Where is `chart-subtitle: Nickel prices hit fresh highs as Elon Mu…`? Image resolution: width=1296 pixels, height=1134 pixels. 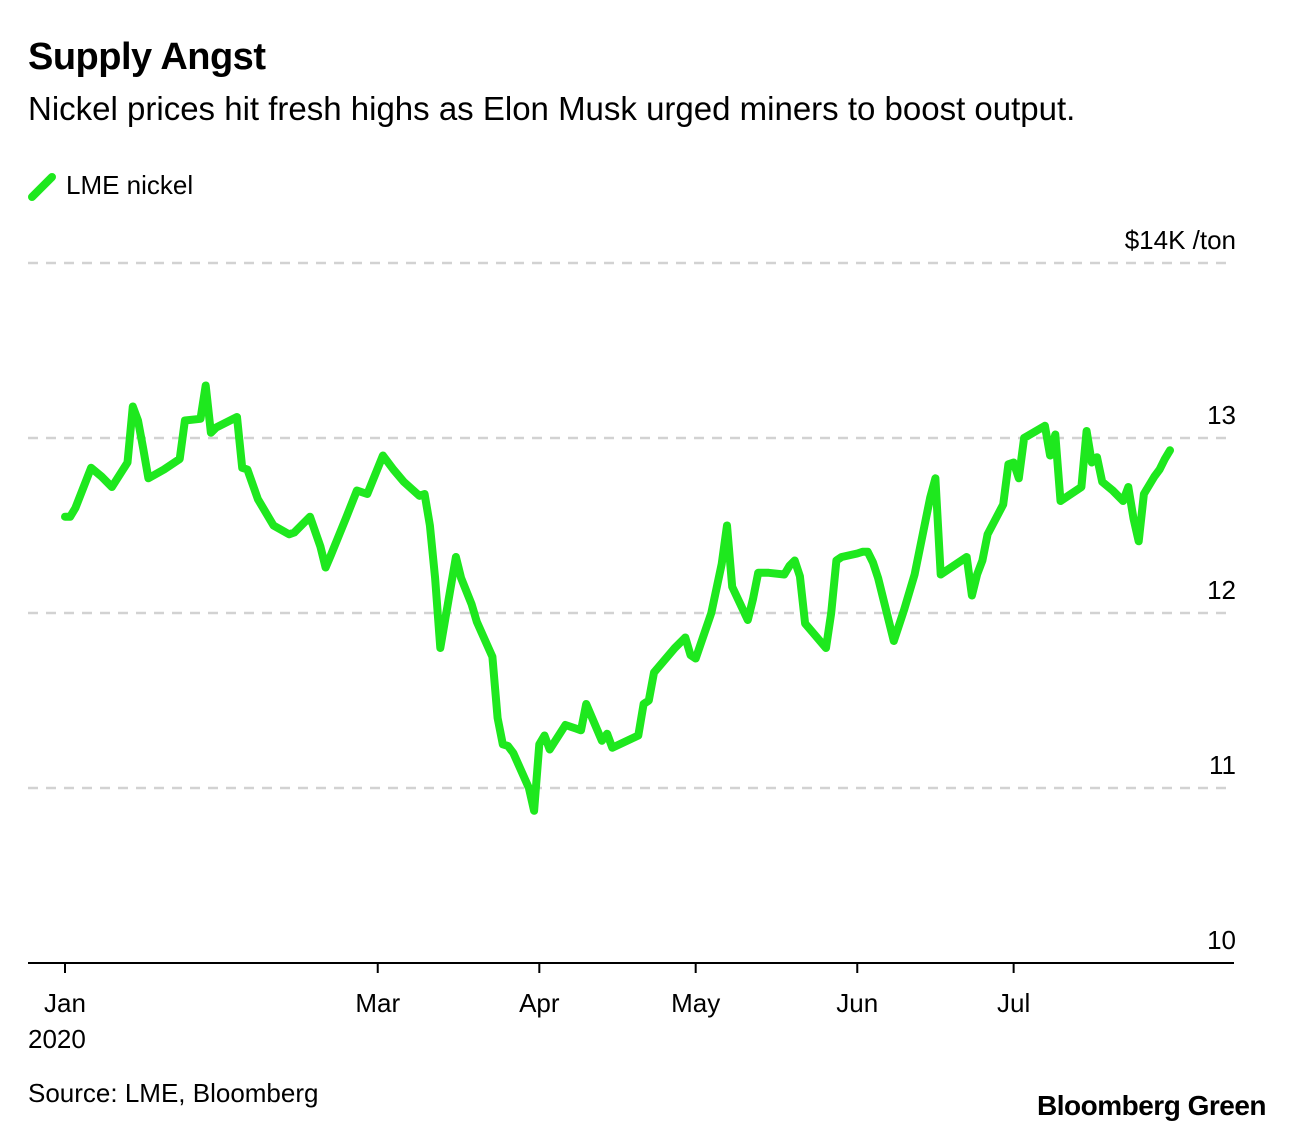 chart-subtitle: Nickel prices hit fresh highs as Elon Mu… is located at coordinates (552, 108).